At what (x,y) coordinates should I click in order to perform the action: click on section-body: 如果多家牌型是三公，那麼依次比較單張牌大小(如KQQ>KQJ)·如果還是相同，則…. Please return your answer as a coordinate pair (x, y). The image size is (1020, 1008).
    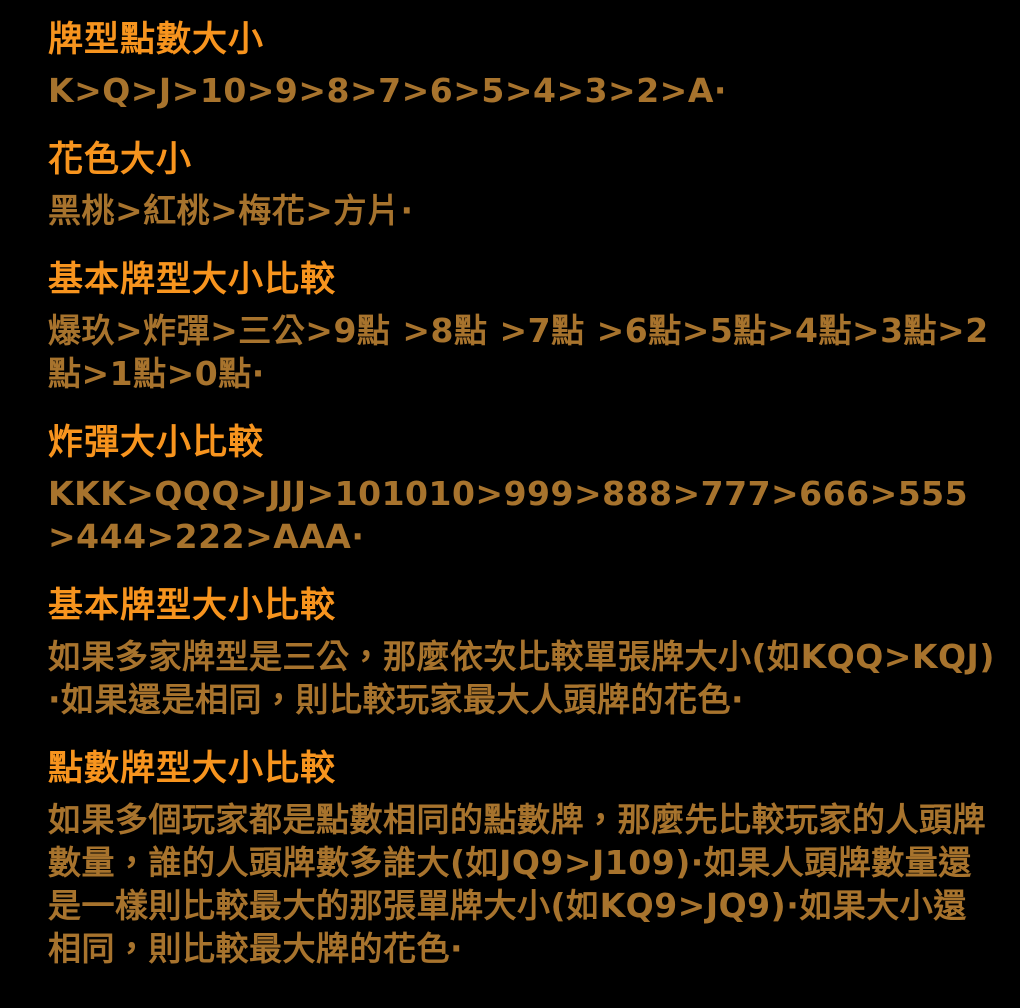
    Looking at the image, I should click on (521, 678).